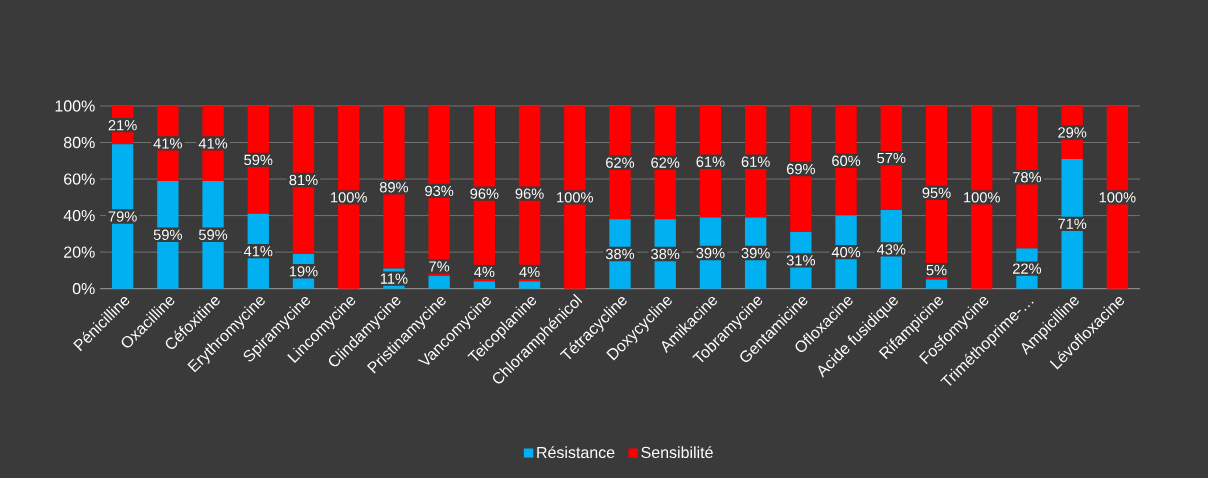 Image resolution: width=1208 pixels, height=478 pixels. What do you see at coordinates (936, 192) in the screenshot?
I see `data-label: 95%` at bounding box center [936, 192].